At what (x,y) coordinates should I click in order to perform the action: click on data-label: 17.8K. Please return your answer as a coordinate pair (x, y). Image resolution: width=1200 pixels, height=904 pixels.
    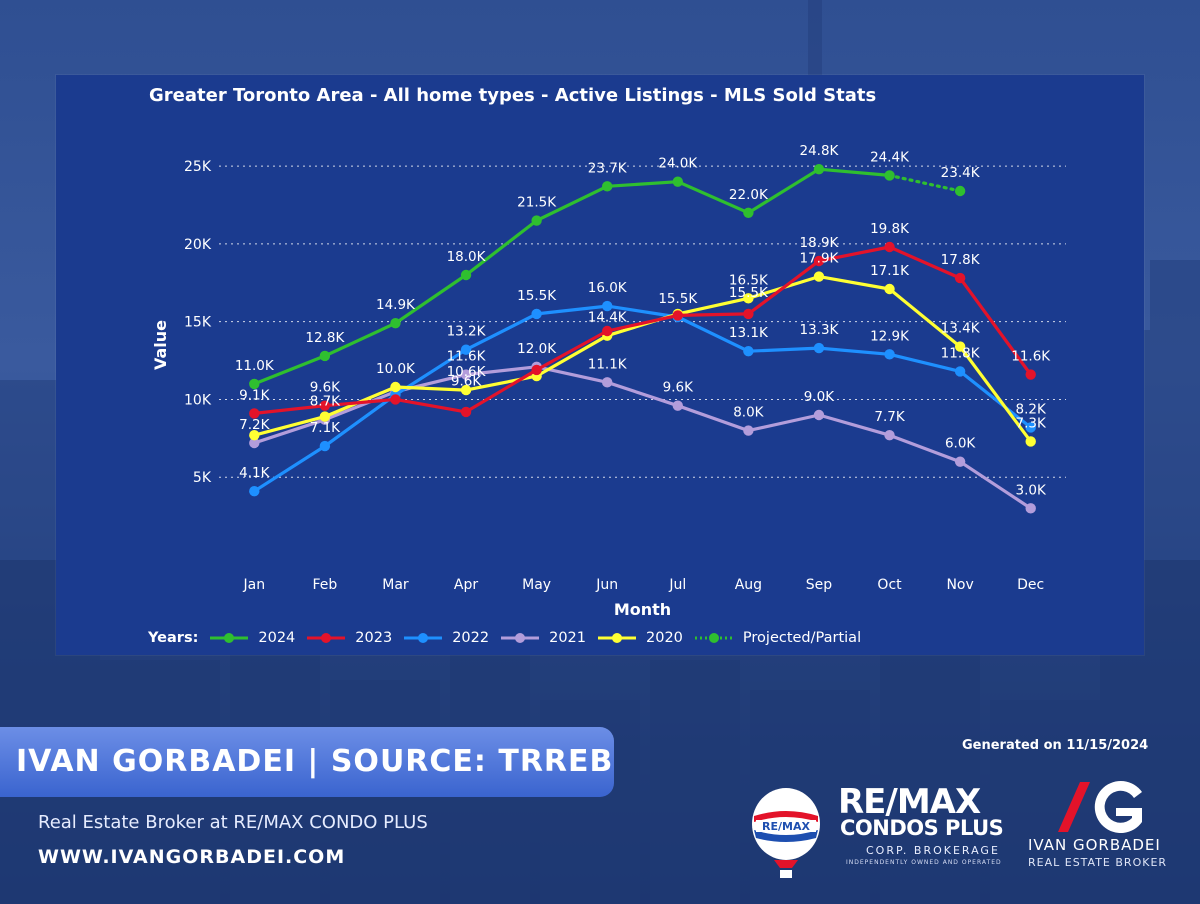
    Looking at the image, I should click on (961, 260).